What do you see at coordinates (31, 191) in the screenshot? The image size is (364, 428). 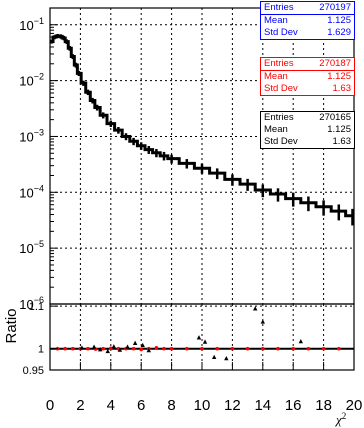 I see `y-tick-label: 10⁻⁴` at bounding box center [31, 191].